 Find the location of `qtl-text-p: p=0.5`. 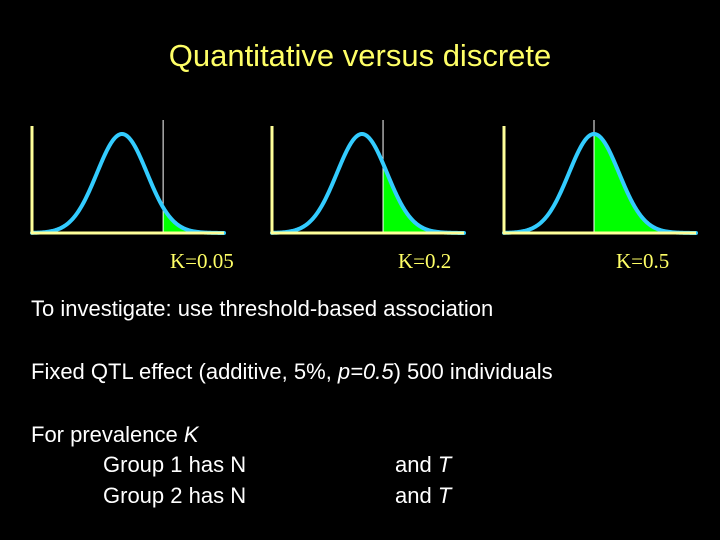

qtl-text-p: p=0.5 is located at coordinates (365, 371).